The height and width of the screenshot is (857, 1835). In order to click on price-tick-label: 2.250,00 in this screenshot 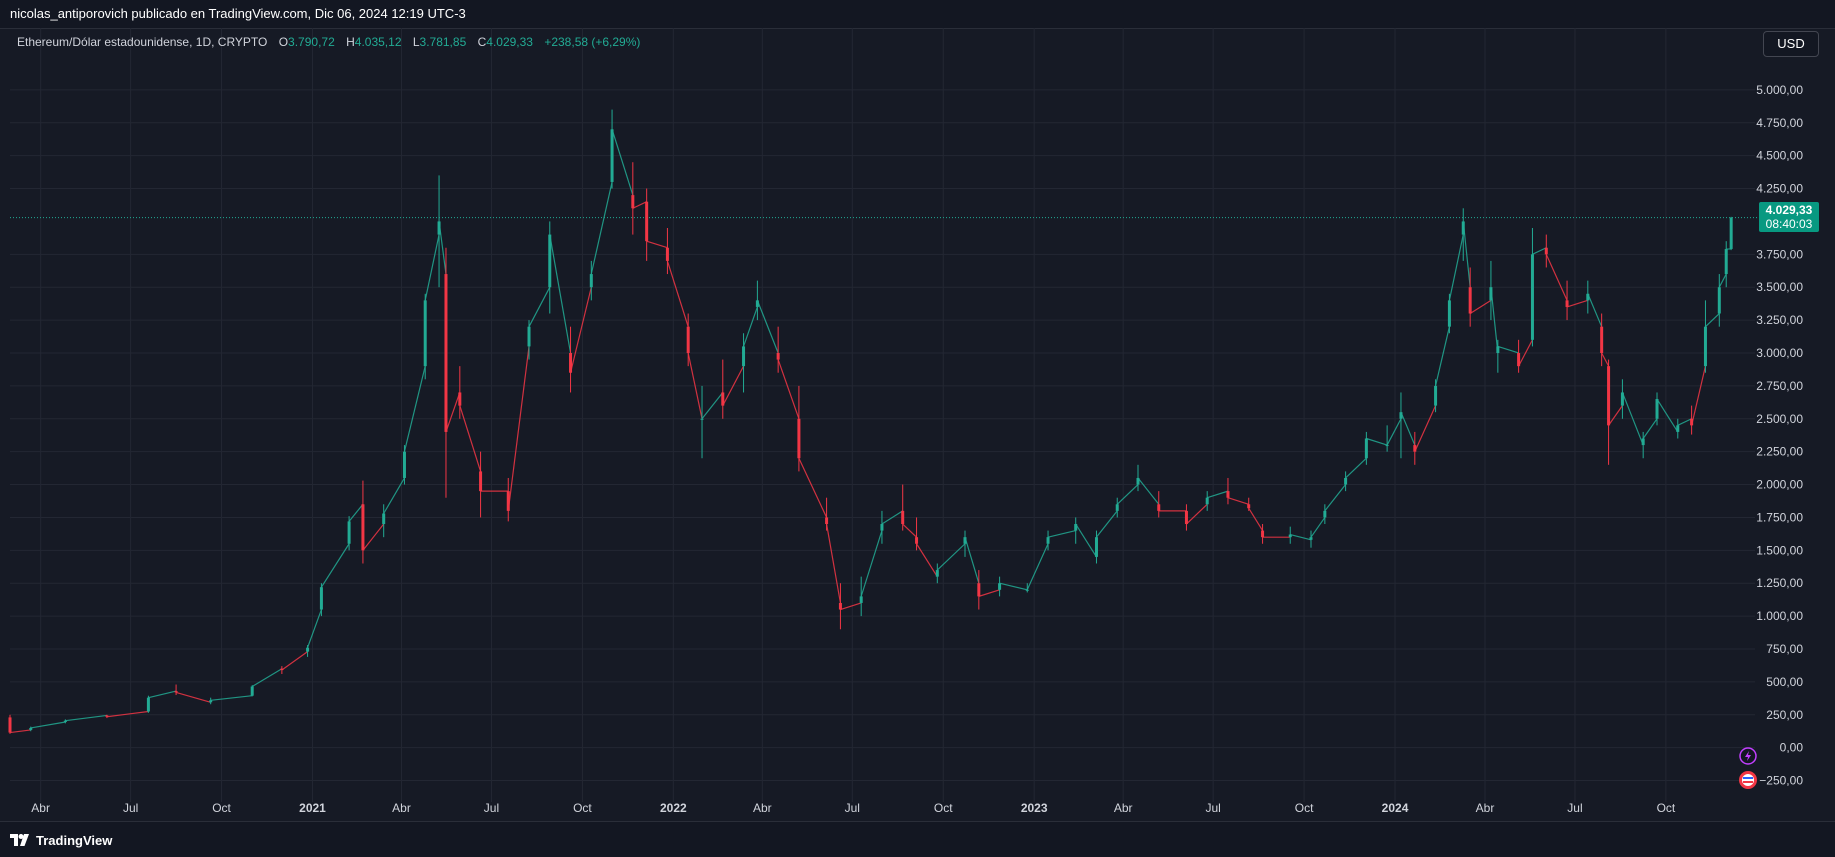, I will do `click(1779, 452)`.